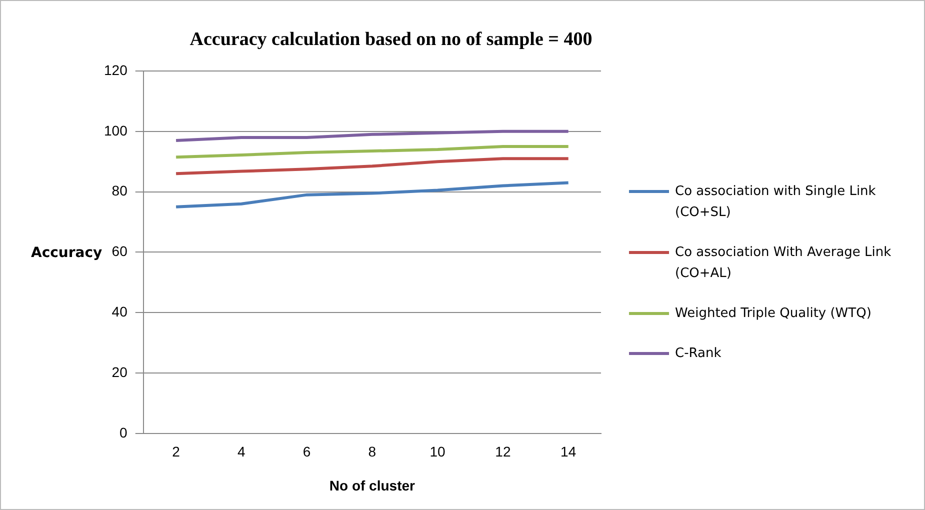 Image resolution: width=925 pixels, height=510 pixels. What do you see at coordinates (120, 190) in the screenshot?
I see `y-tick-label: 80` at bounding box center [120, 190].